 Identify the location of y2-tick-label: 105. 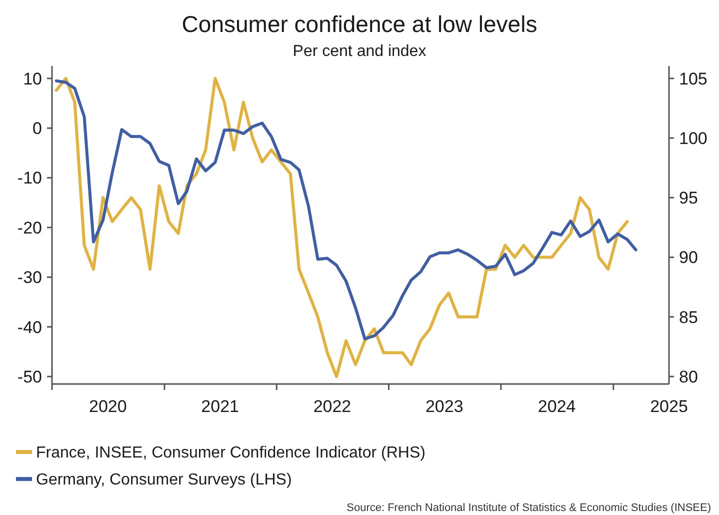
(693, 78).